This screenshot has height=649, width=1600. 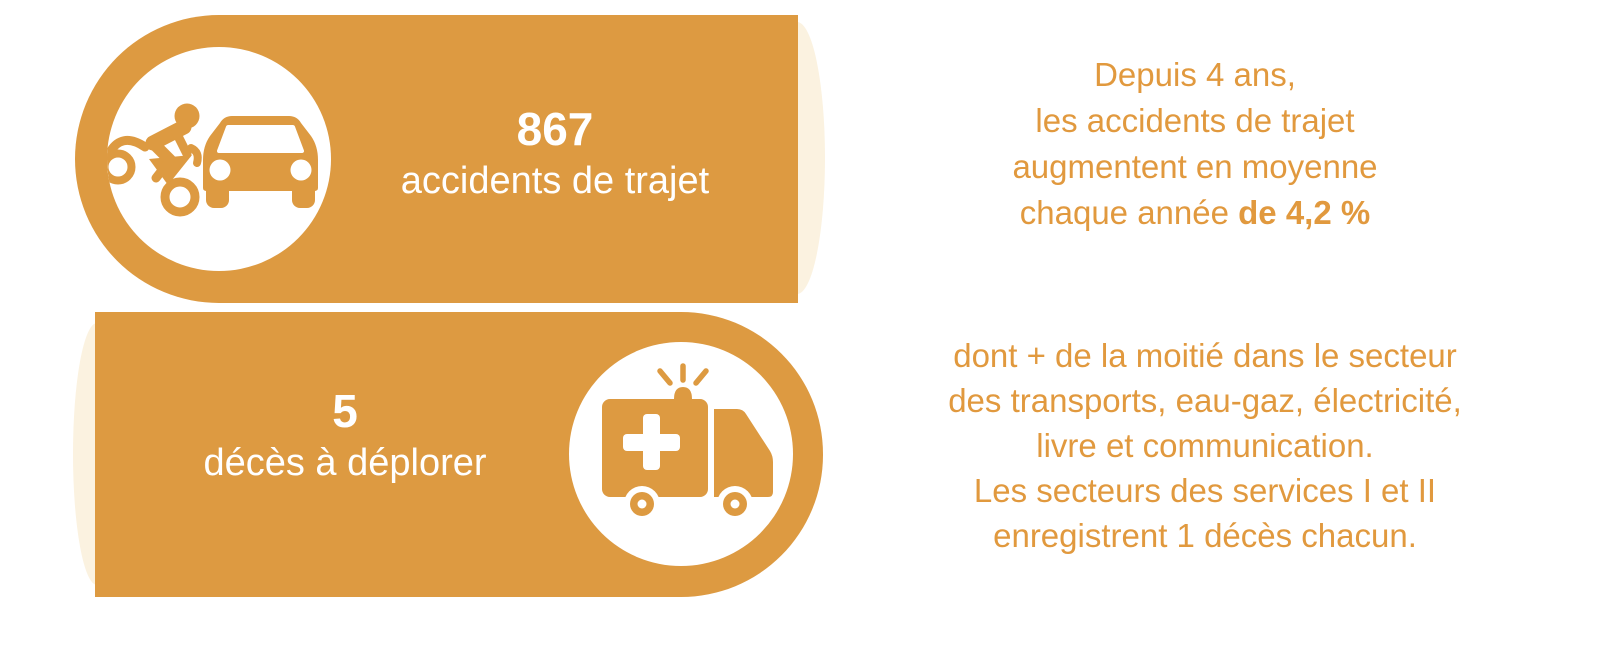 What do you see at coordinates (1195, 212) in the screenshot?
I see `trend-note-line: chaque année de 4,2 %` at bounding box center [1195, 212].